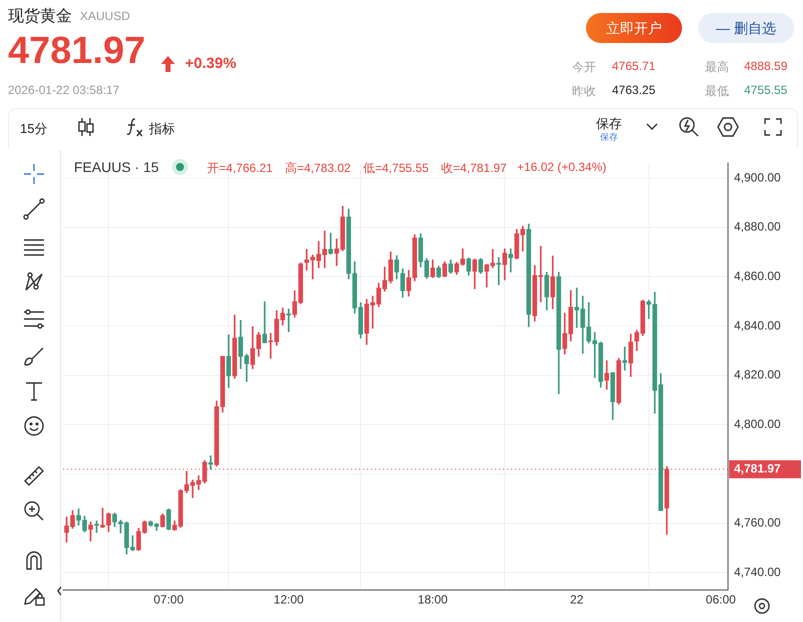 The width and height of the screenshot is (803, 622). Describe the element at coordinates (318, 168) in the screenshot. I see `annotation: 高=4,783.02` at that location.